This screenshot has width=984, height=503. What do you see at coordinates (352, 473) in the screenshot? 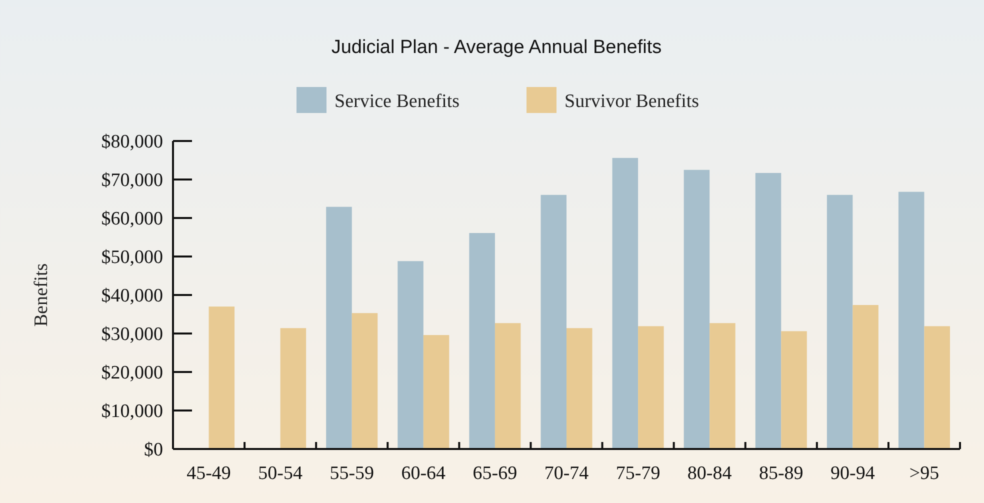
I see `x-tick-label: 55-59` at bounding box center [352, 473].